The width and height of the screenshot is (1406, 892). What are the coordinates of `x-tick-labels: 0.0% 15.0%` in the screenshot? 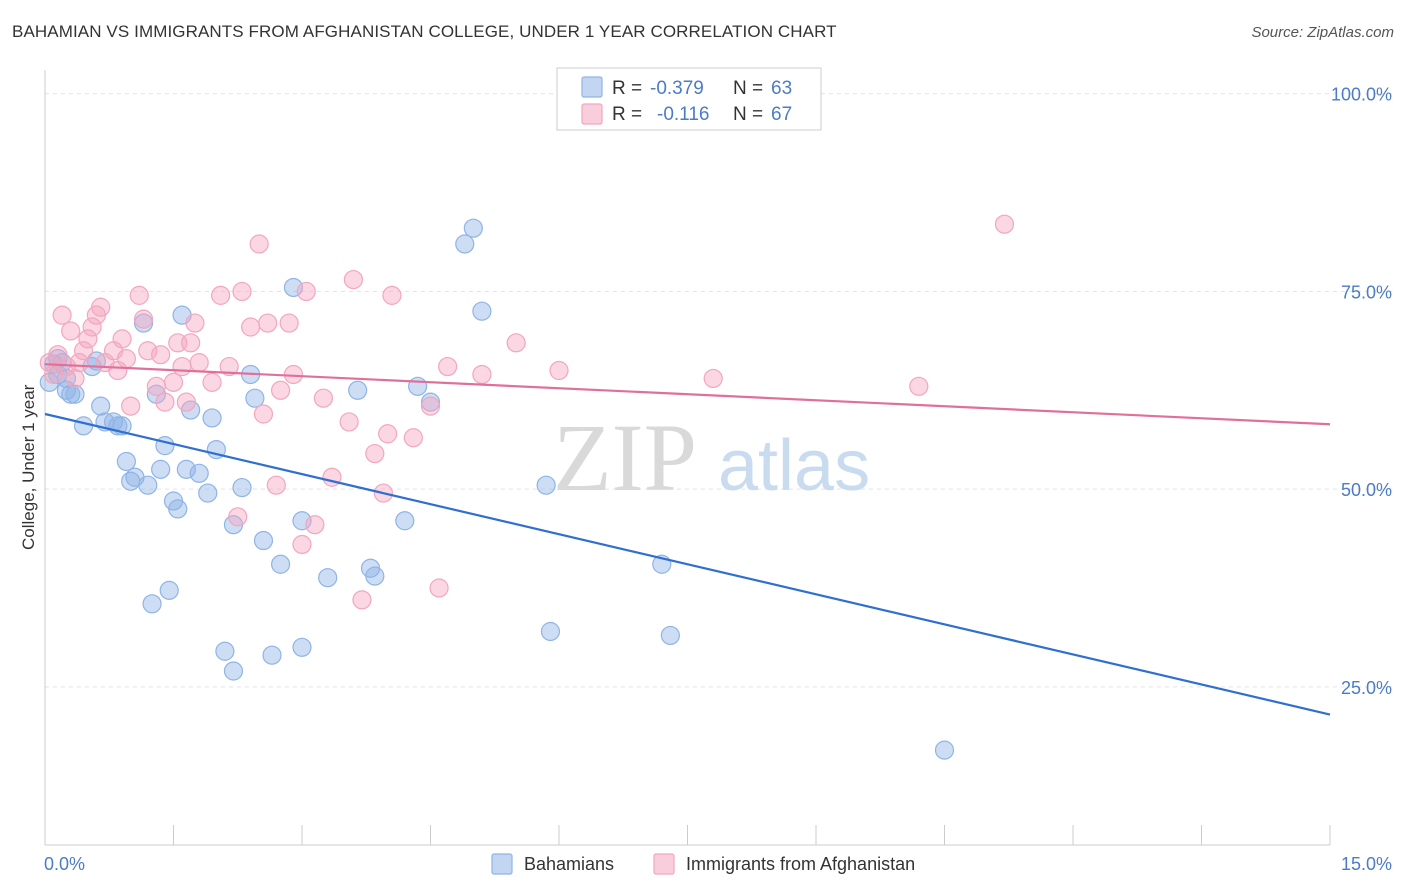 It's located at (718, 864).